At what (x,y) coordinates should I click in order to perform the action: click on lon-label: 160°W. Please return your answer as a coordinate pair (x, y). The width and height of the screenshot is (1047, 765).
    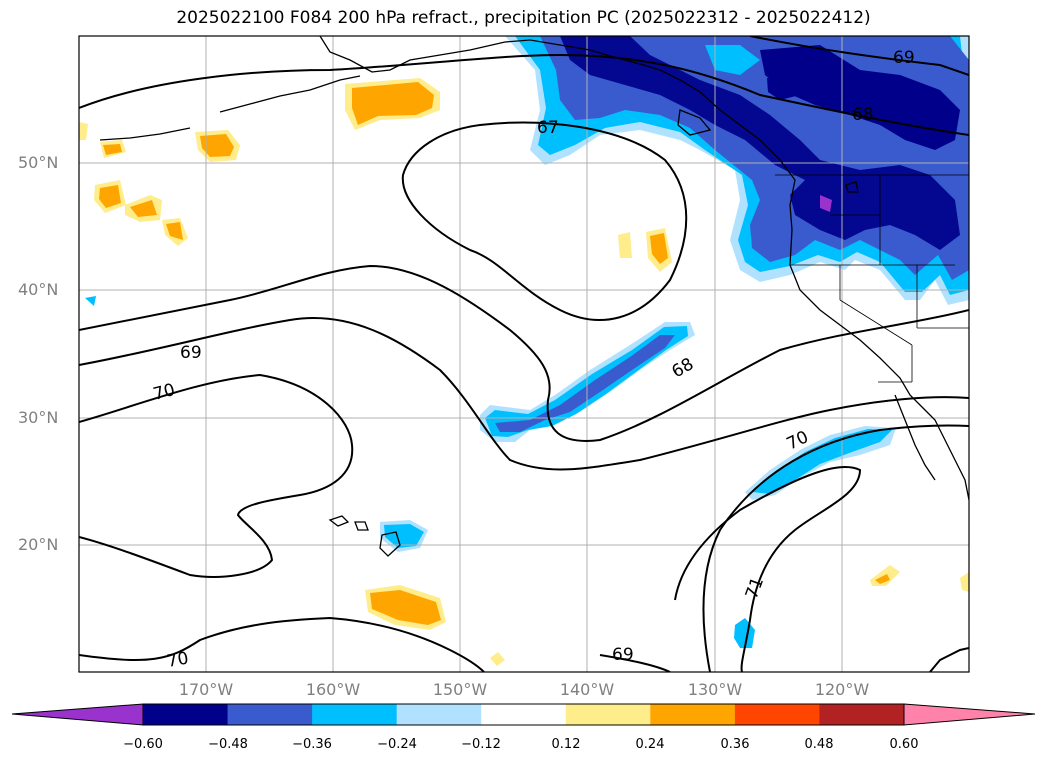
    Looking at the image, I should click on (333, 689).